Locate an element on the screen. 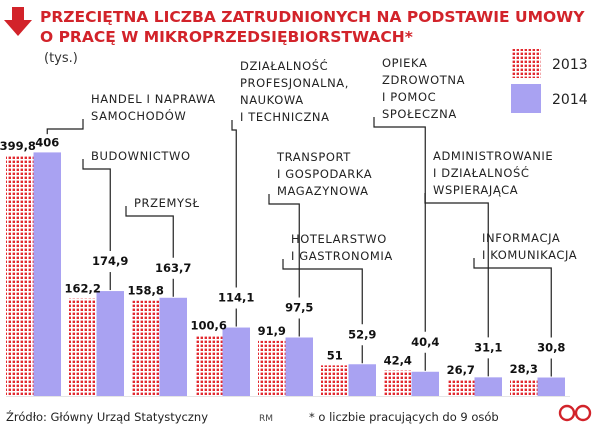 This screenshot has height=441, width=615. value-label-2013: 158,8 is located at coordinates (146, 291).